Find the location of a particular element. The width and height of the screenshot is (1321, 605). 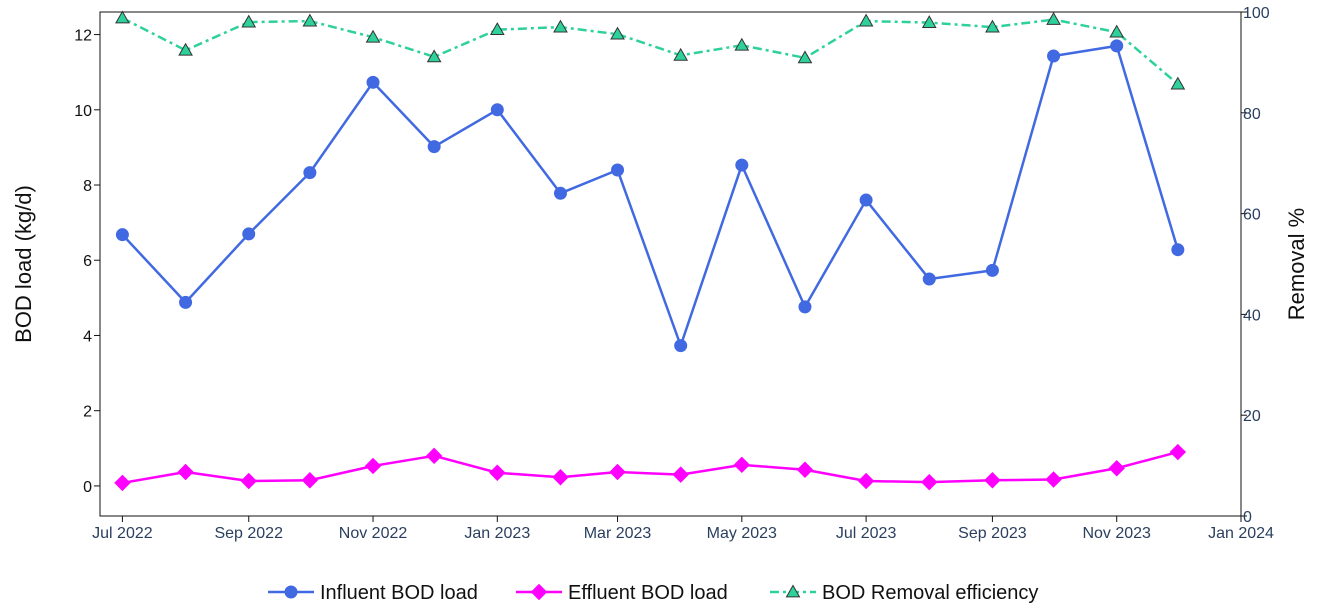

y2-tick-label: 0 is located at coordinates (1247, 517).